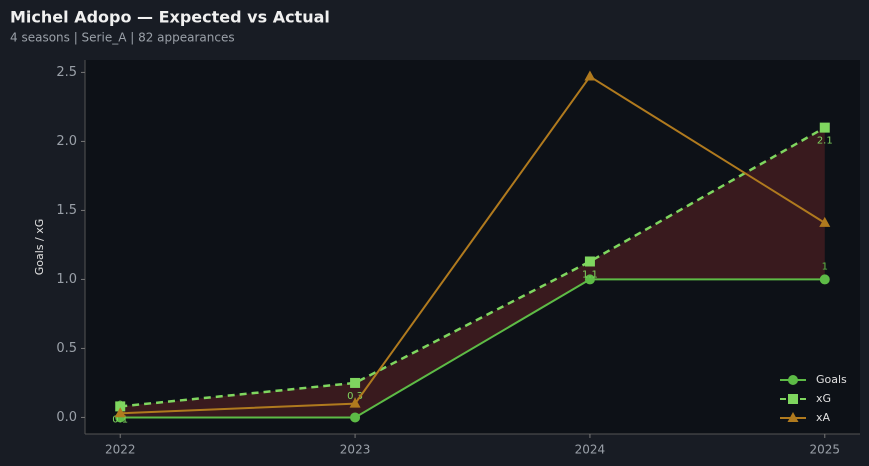 The image size is (869, 466). I want to click on legend-label: xA, so click(823, 417).